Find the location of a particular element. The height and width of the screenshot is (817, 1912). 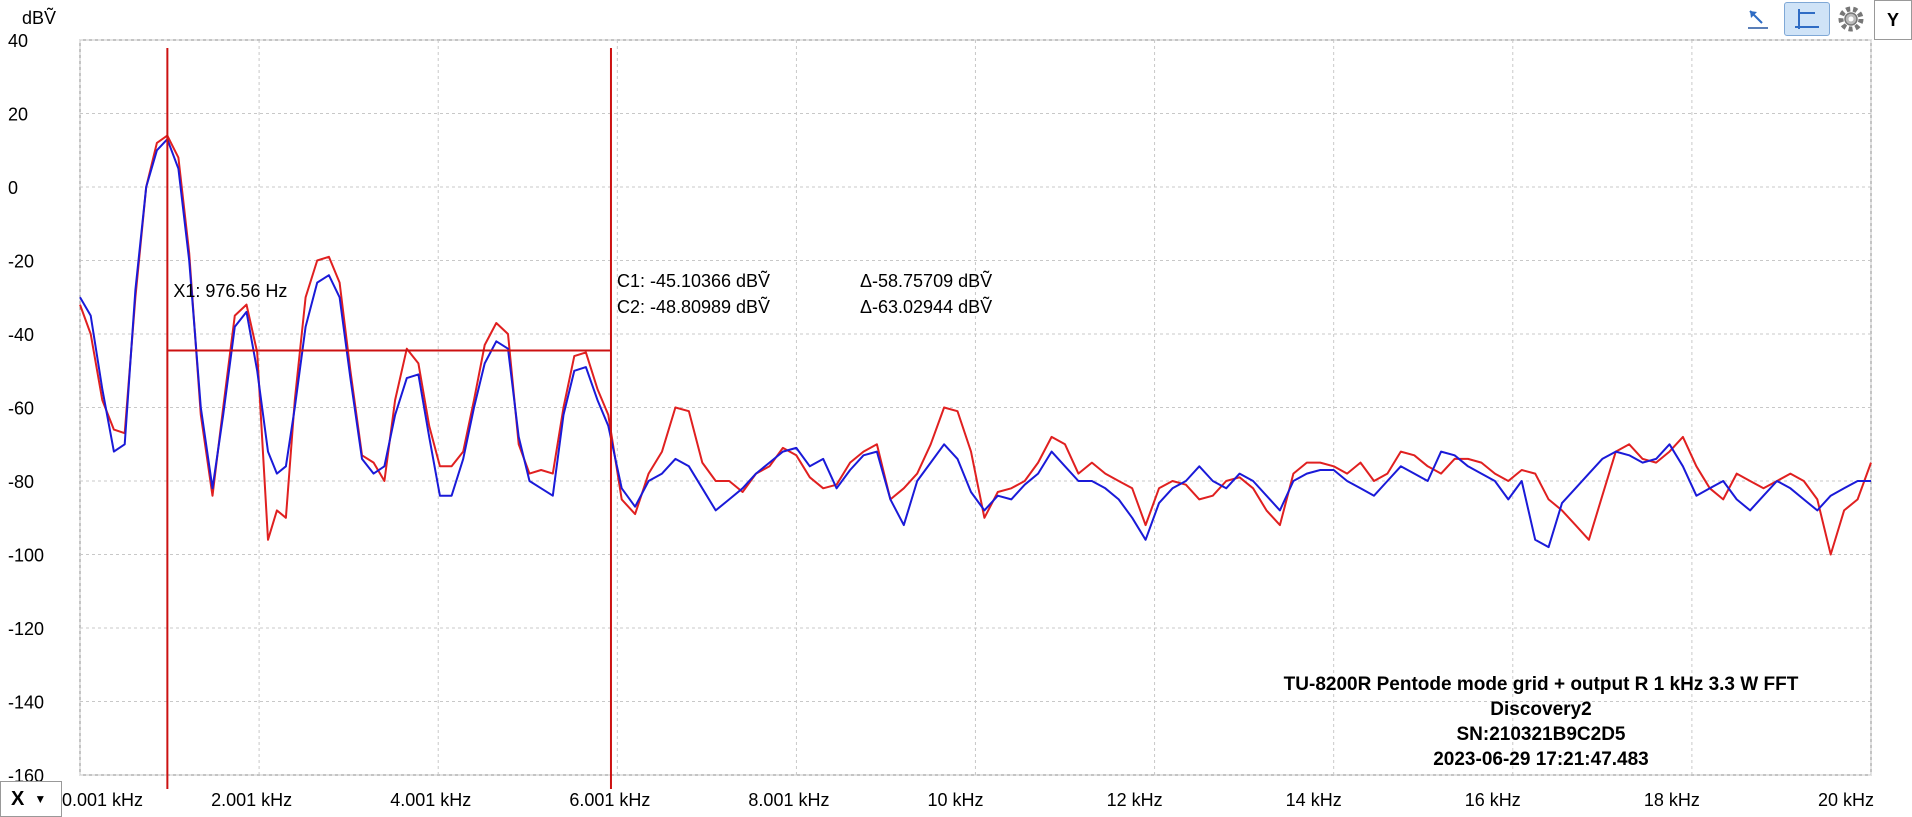

chevron-down-icon: ▼ is located at coordinates (40, 799).